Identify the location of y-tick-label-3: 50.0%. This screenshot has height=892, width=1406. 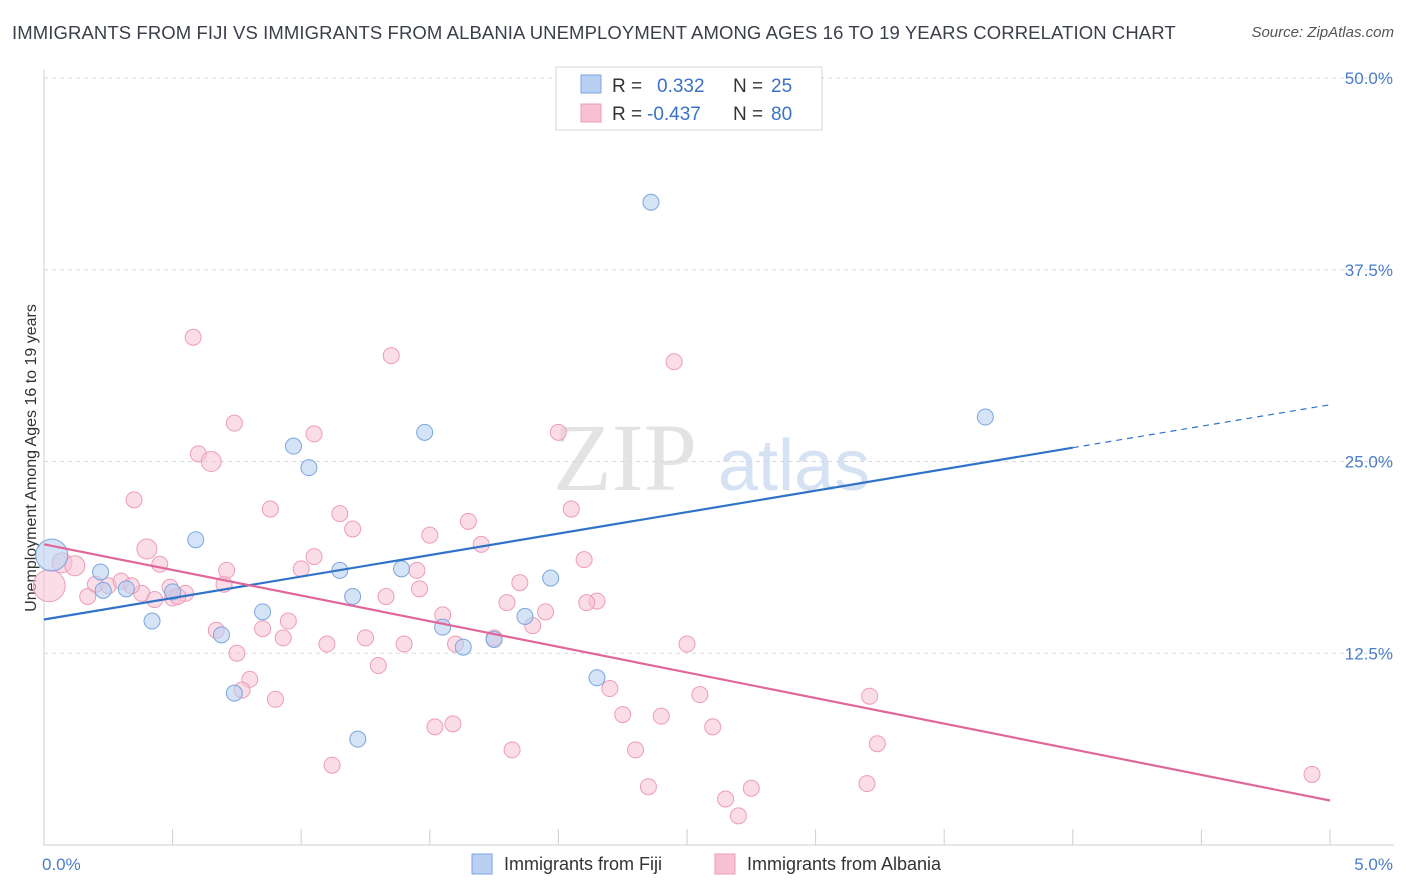
(1369, 78).